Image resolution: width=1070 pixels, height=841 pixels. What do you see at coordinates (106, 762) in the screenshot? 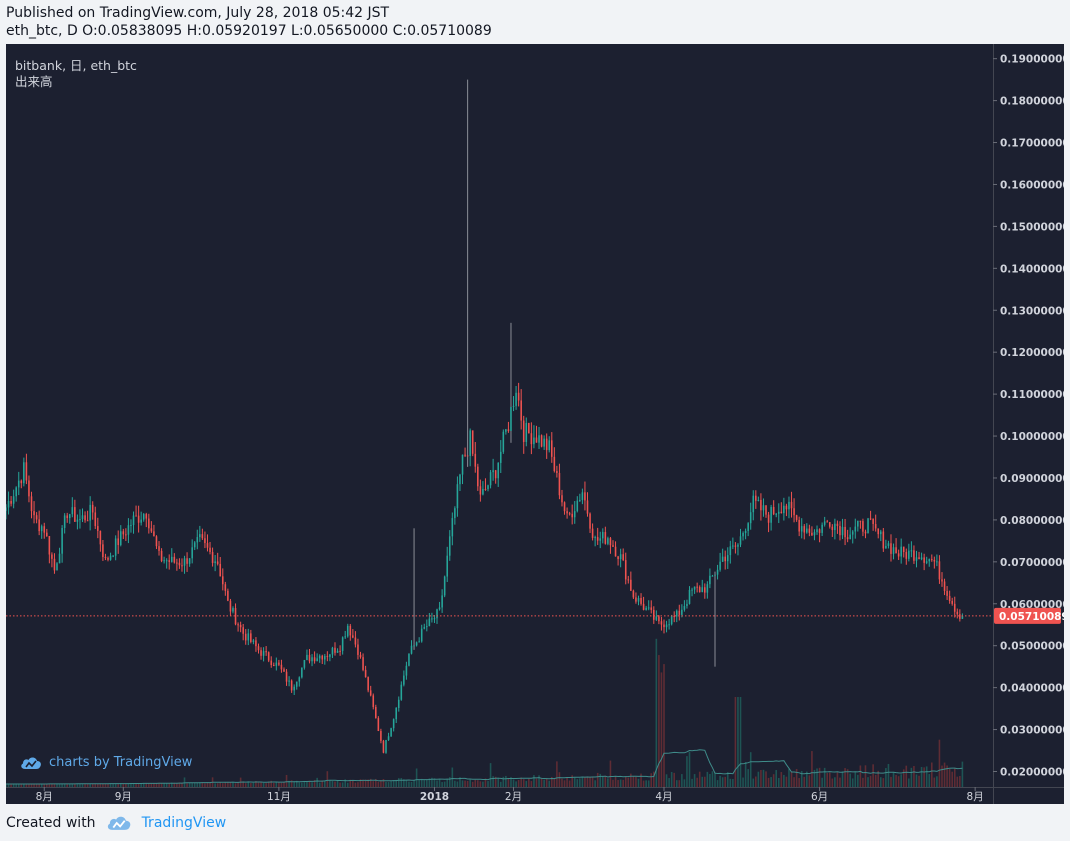
I see `chart-watermark: charts by TradingView` at bounding box center [106, 762].